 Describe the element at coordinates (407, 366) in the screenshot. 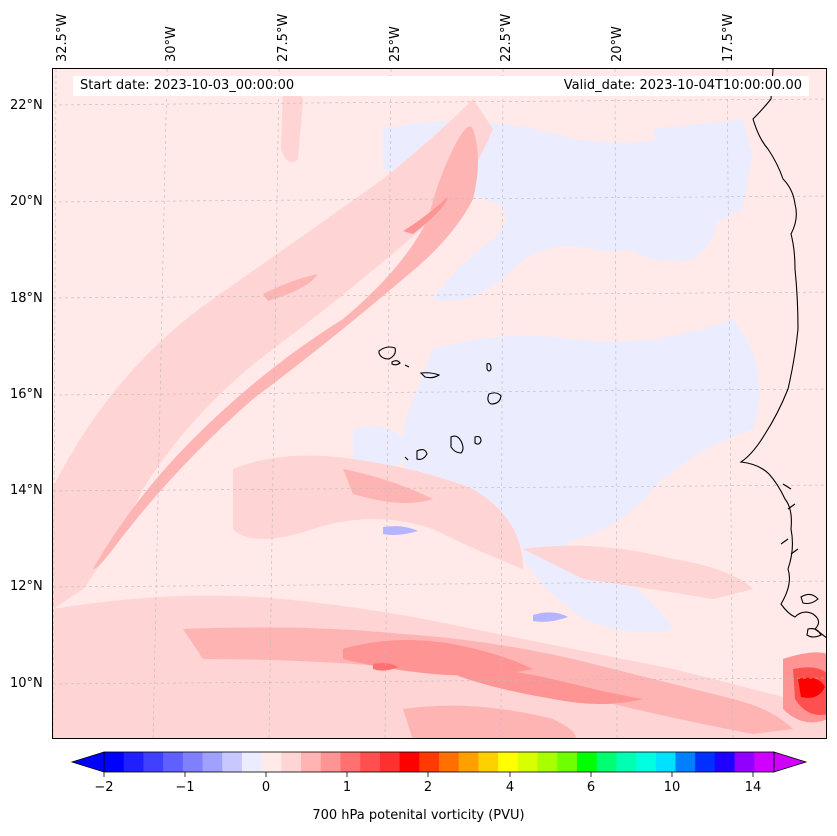

I see `island-santa-luzia` at that location.